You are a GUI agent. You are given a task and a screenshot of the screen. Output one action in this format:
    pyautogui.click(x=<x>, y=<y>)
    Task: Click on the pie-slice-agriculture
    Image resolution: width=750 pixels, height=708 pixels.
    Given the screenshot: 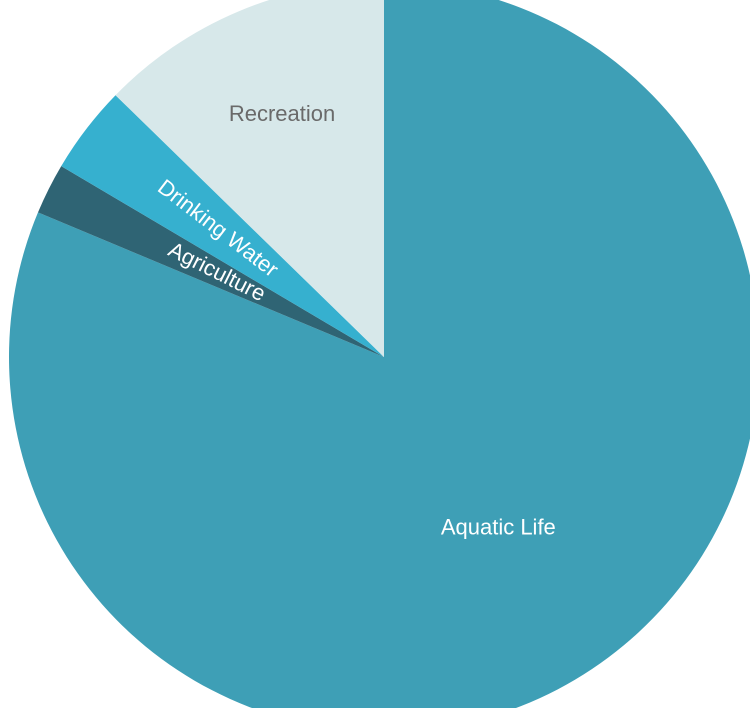 What is the action you would take?
    pyautogui.click(x=211, y=261)
    